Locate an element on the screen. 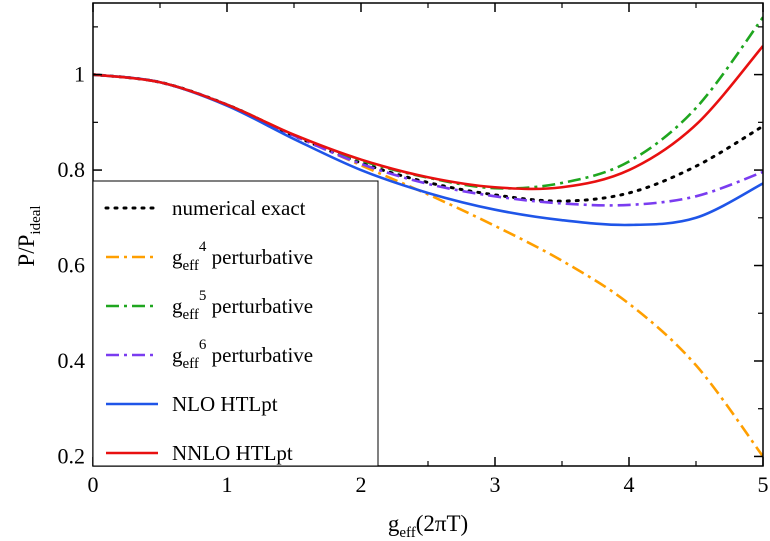 Image resolution: width=770 pixels, height=541 pixels. y-axis-title-sub: ideal is located at coordinates (36, 219).